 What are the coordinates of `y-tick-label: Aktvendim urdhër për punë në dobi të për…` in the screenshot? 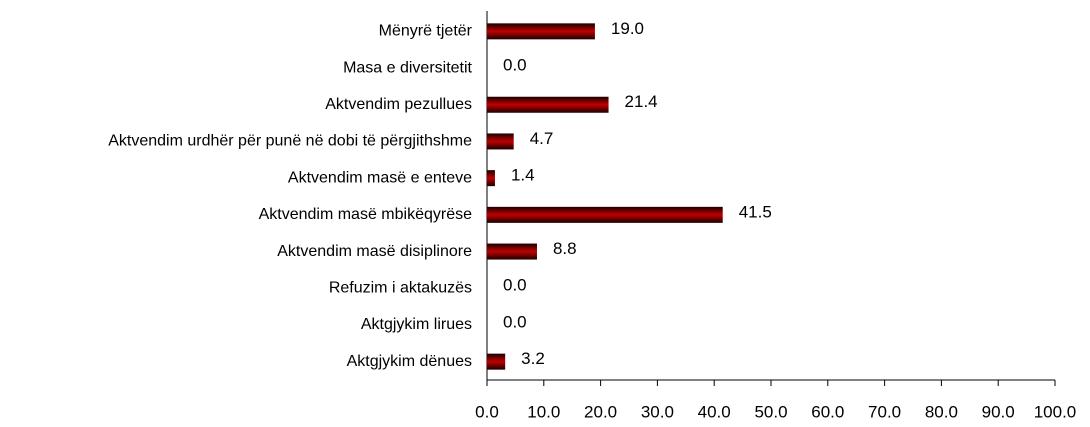 It's located at (290, 141).